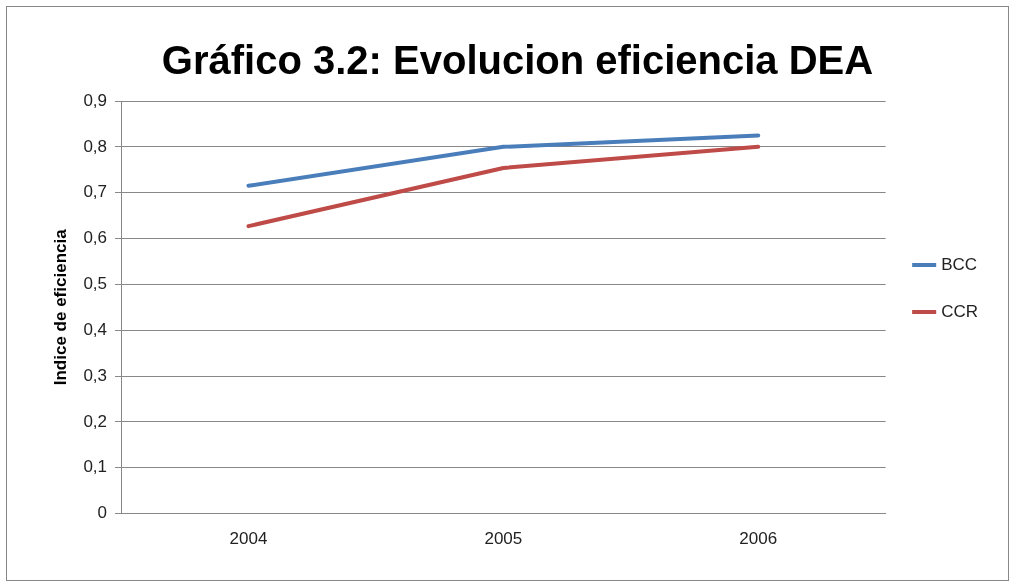  Describe the element at coordinates (95, 192) in the screenshot. I see `y-tick-label: 0,7` at that location.